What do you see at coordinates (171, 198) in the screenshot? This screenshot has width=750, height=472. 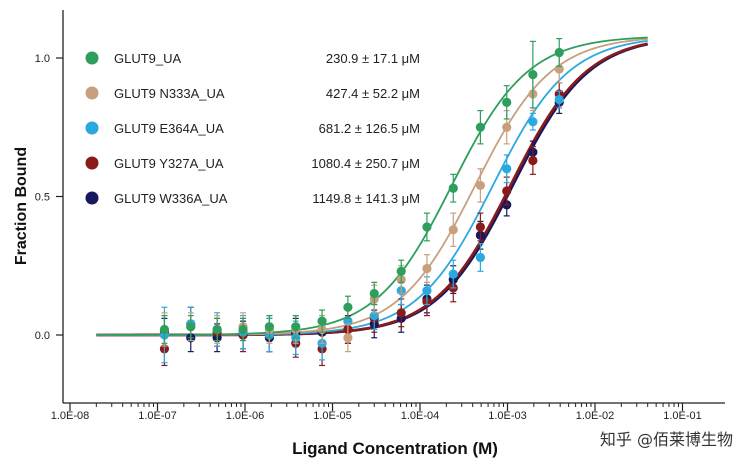 I see `legend-series-name: GLUT9 W336A_UA` at bounding box center [171, 198].